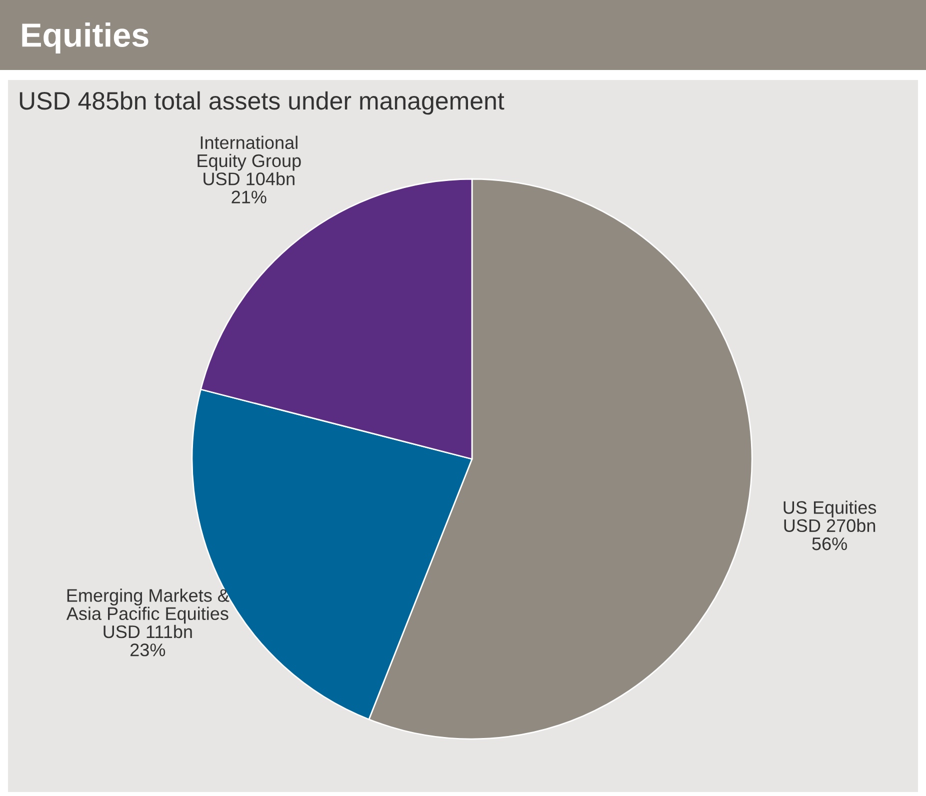 The image size is (926, 796). I want to click on text: USD 104bn, so click(249, 179).